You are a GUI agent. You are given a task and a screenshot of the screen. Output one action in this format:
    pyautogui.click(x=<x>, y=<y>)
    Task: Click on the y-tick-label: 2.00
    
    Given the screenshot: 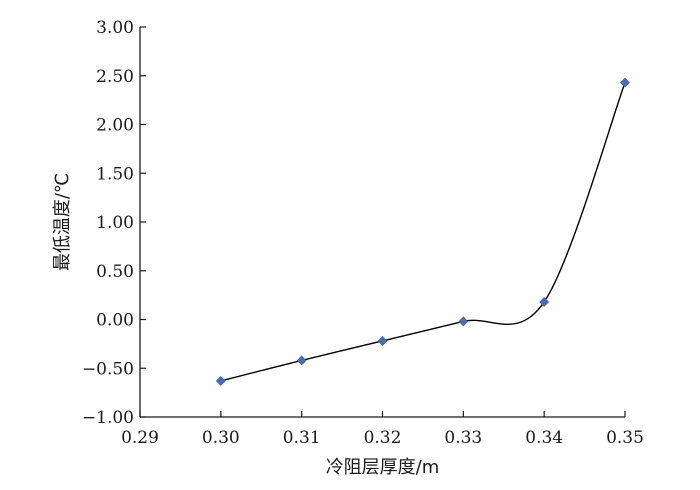 What is the action you would take?
    pyautogui.click(x=115, y=126)
    